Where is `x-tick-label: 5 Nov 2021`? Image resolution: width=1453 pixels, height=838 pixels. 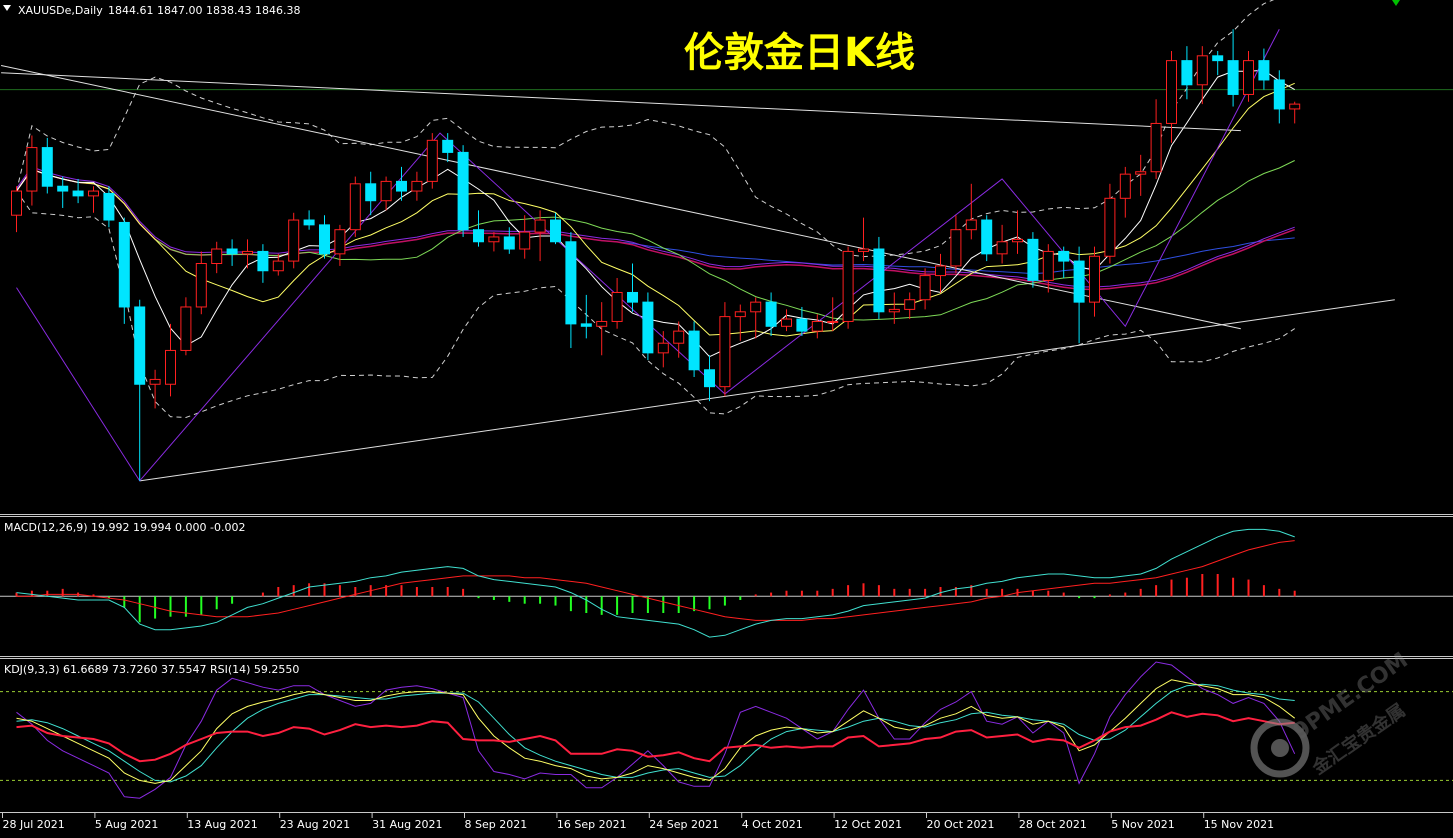 x-tick-label: 5 Nov 2021 is located at coordinates (1142, 824).